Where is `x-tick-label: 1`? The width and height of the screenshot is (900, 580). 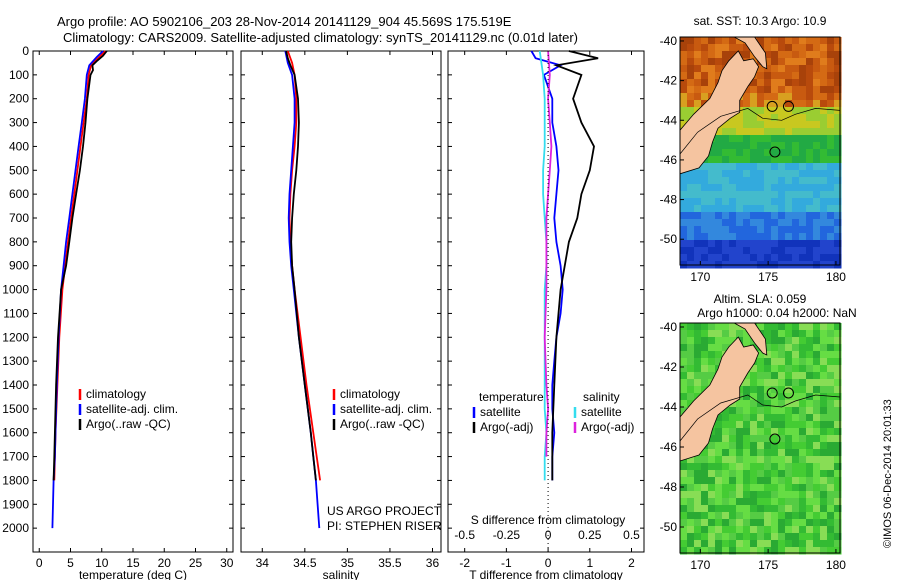 x-tick-label: 1 is located at coordinates (589, 563).